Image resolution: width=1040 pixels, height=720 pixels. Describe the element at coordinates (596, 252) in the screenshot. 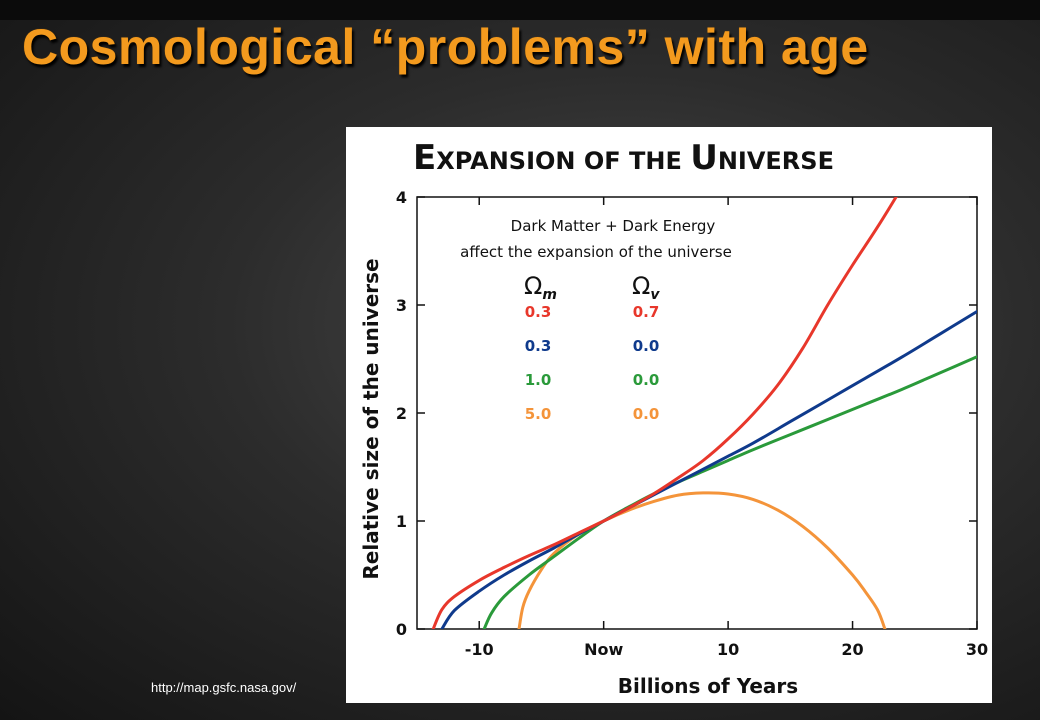

I see `annotation-line-2: affect the expansion of the universe` at that location.